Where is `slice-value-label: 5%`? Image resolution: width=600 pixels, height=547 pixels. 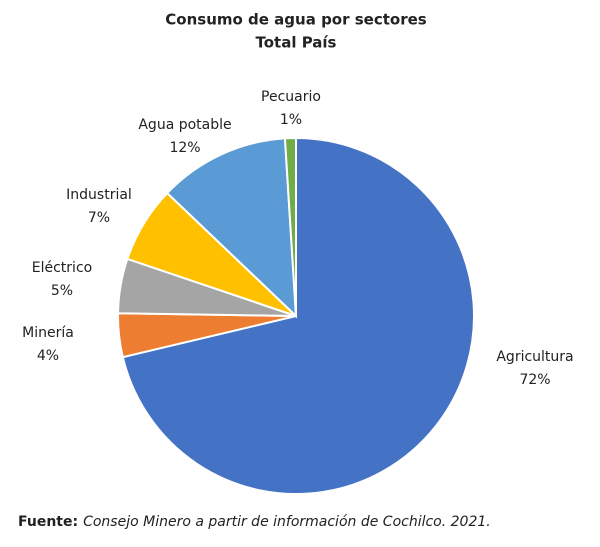
slice-value-label: 5% is located at coordinates (62, 291).